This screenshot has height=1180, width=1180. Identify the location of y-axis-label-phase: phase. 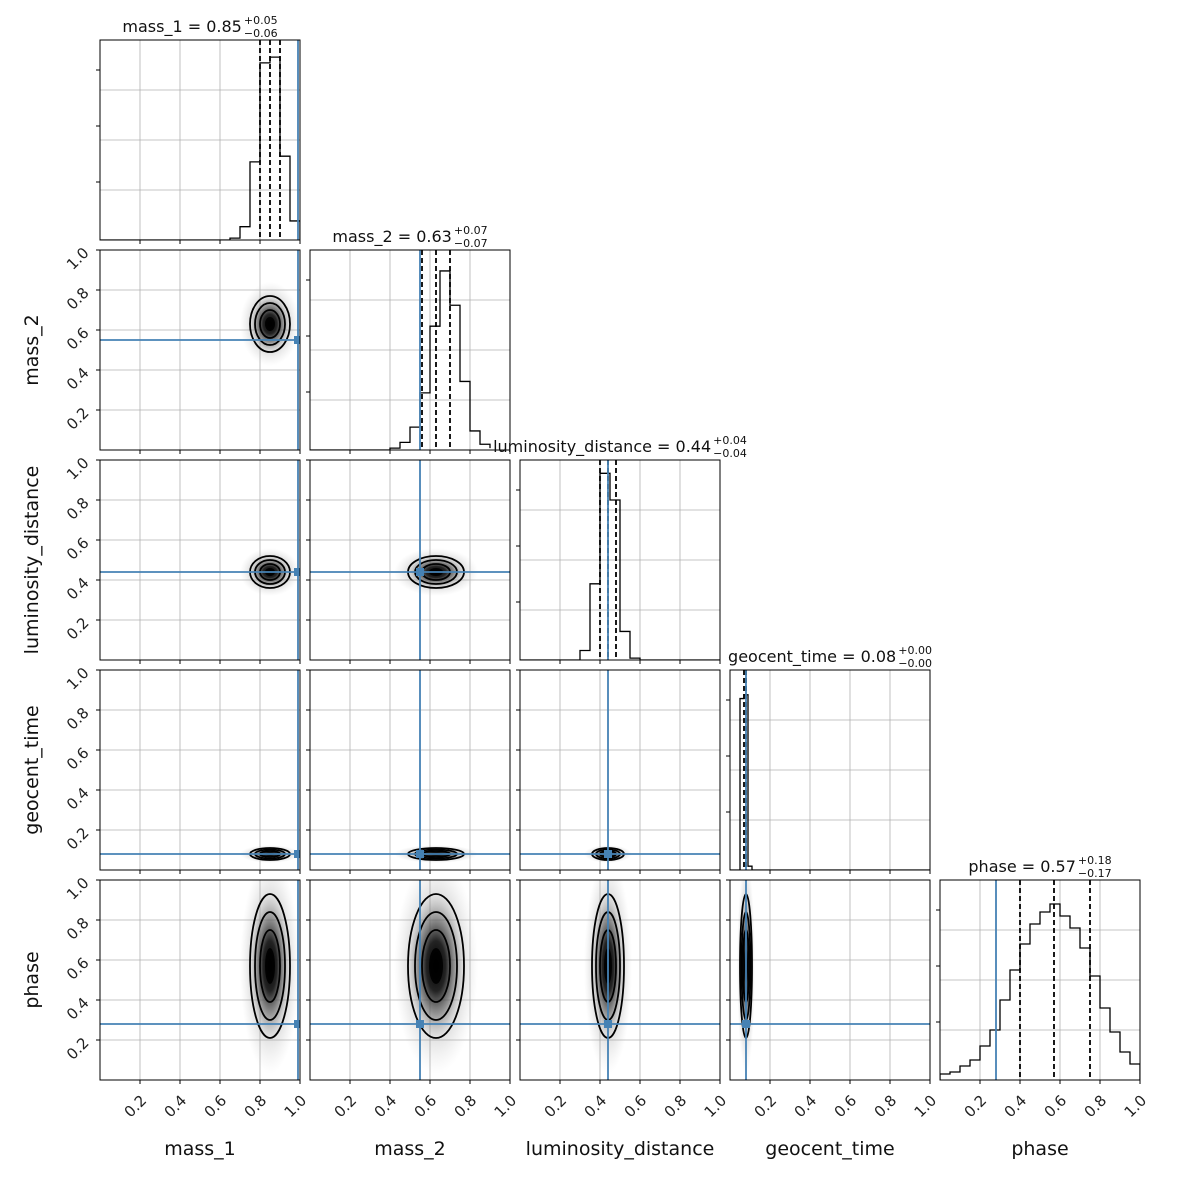
(32, 979).